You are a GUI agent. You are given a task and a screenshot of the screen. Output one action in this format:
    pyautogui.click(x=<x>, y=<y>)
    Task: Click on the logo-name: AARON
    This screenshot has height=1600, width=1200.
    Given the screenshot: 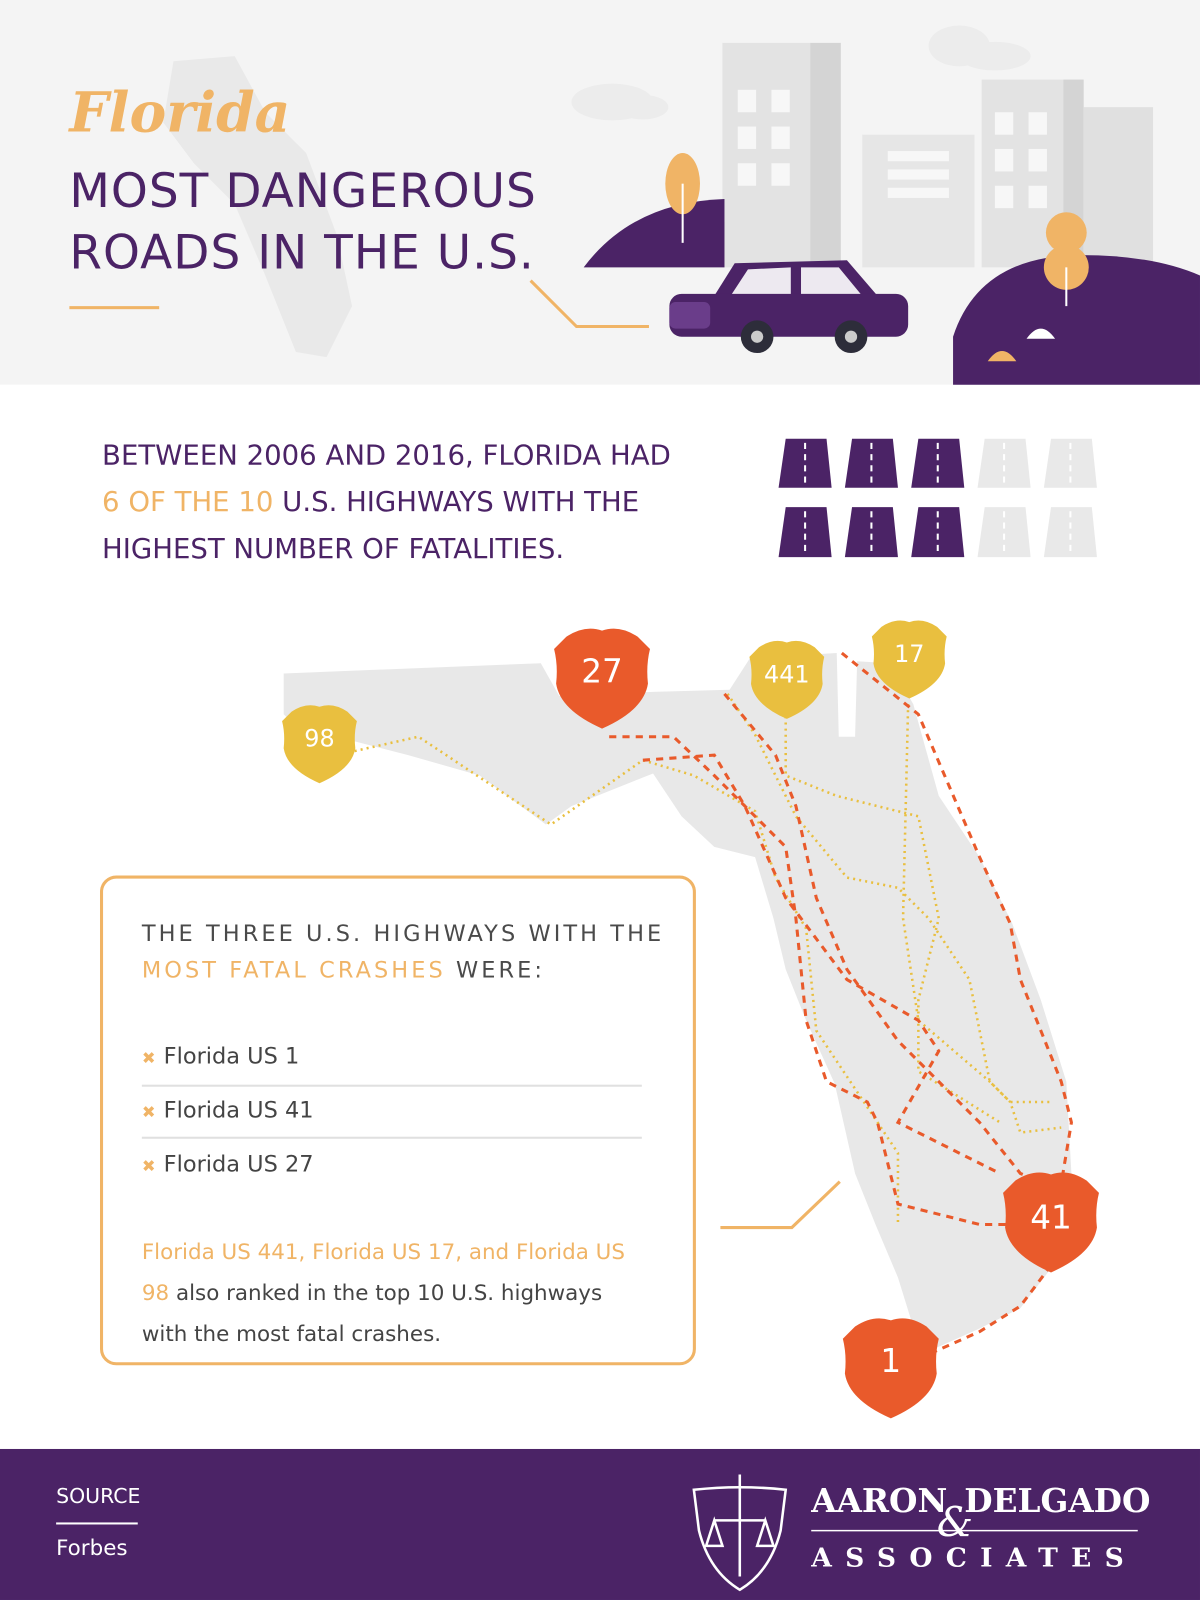 What is the action you would take?
    pyautogui.click(x=879, y=1501)
    